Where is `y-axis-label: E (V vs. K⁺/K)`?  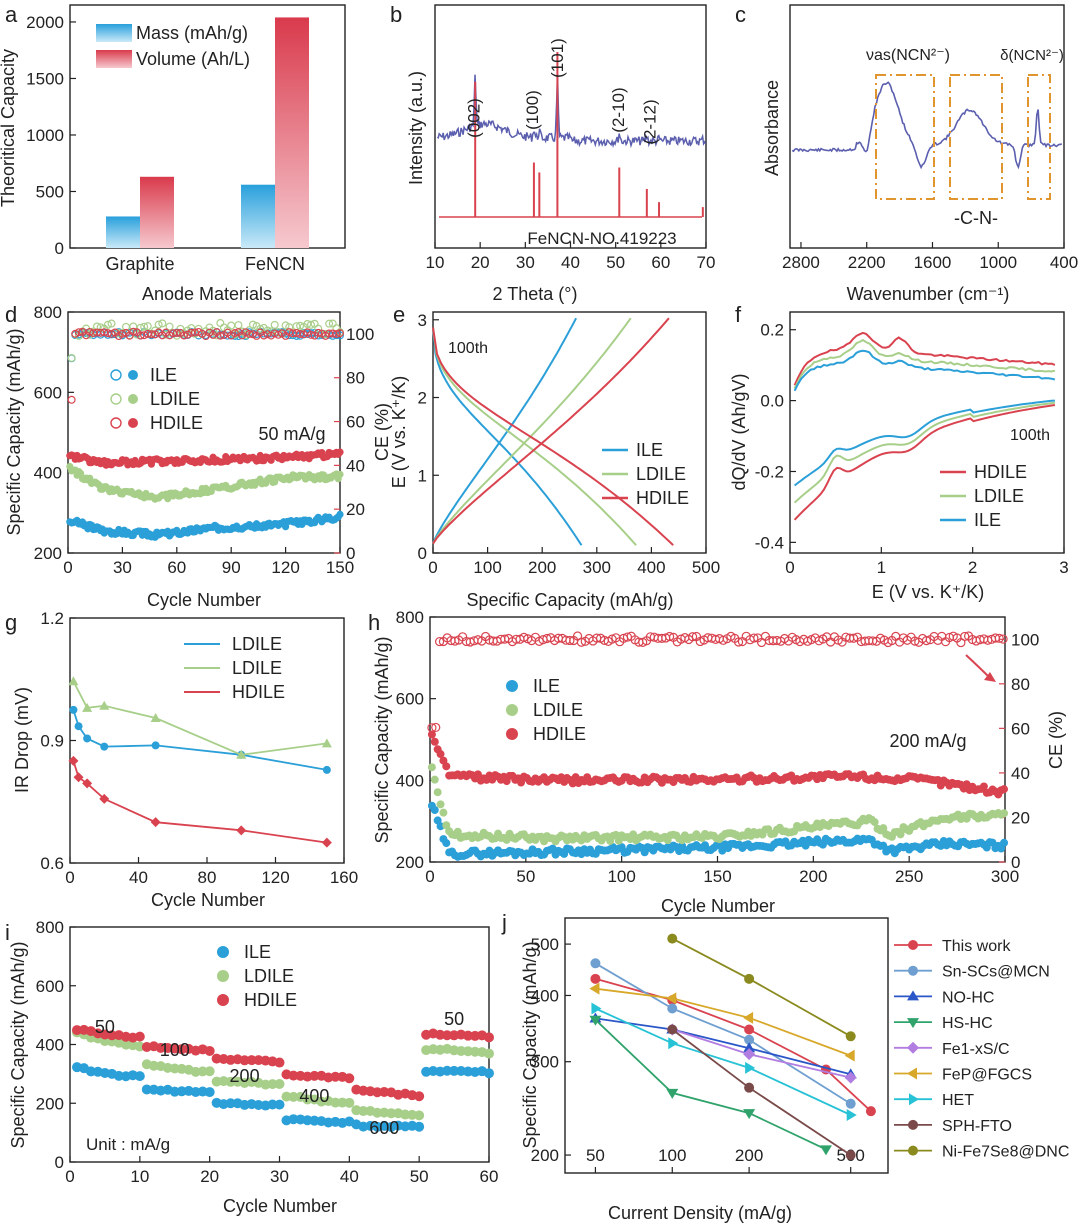
y-axis-label: E (V vs. K⁺/K) is located at coordinates (399, 432).